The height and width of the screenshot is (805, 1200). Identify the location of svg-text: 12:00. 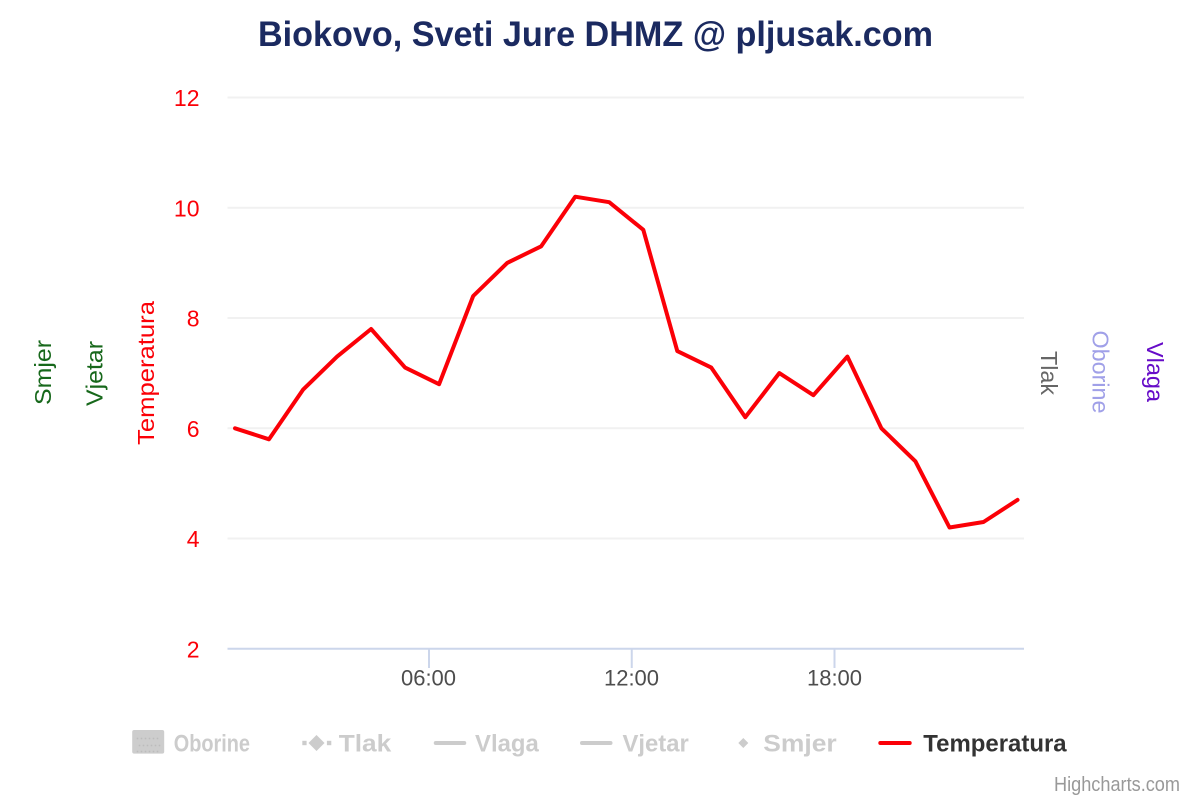
(631, 678).